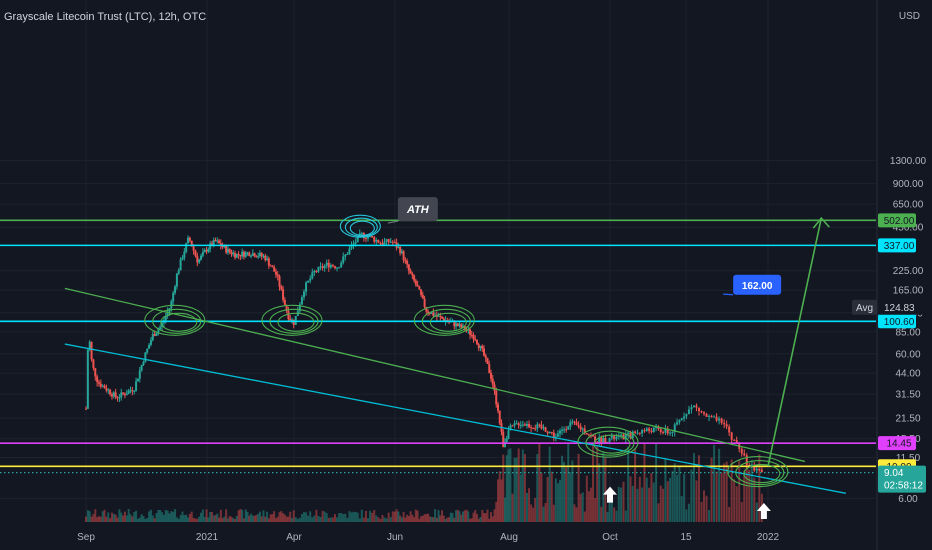 This screenshot has height=550, width=932. I want to click on ath-ellipse, so click(360, 226).